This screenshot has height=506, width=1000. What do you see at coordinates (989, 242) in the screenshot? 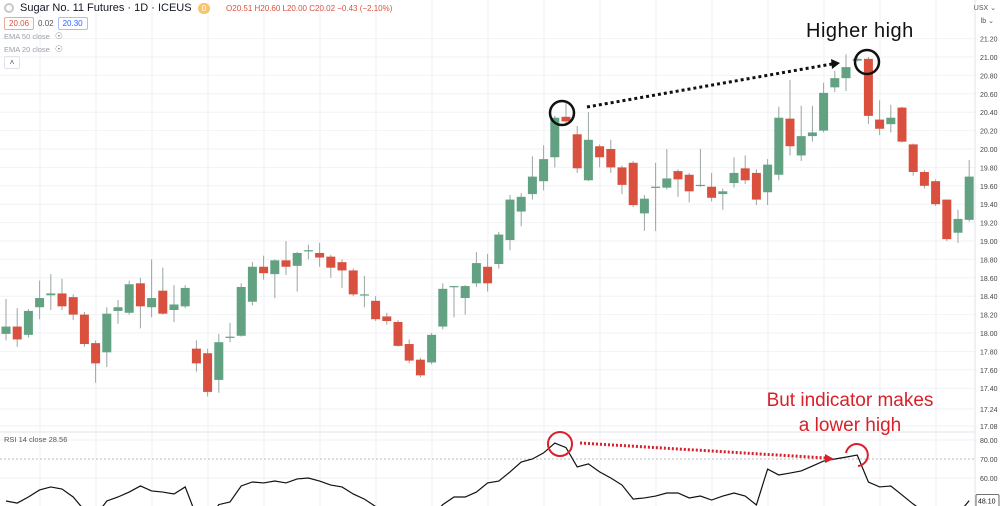
I see `price-tick-label: 19.00` at bounding box center [989, 242].